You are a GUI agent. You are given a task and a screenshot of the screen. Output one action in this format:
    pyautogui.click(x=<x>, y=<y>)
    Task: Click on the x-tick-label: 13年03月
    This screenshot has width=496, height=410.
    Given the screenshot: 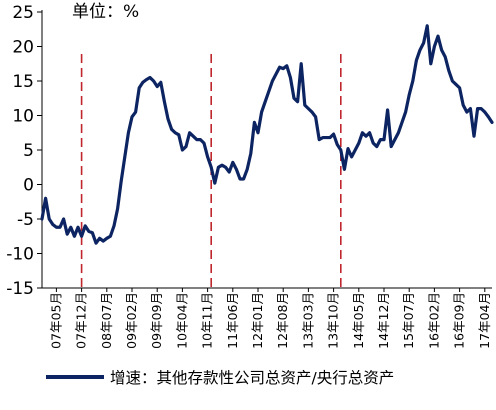 What is the action you would take?
    pyautogui.click(x=307, y=320)
    